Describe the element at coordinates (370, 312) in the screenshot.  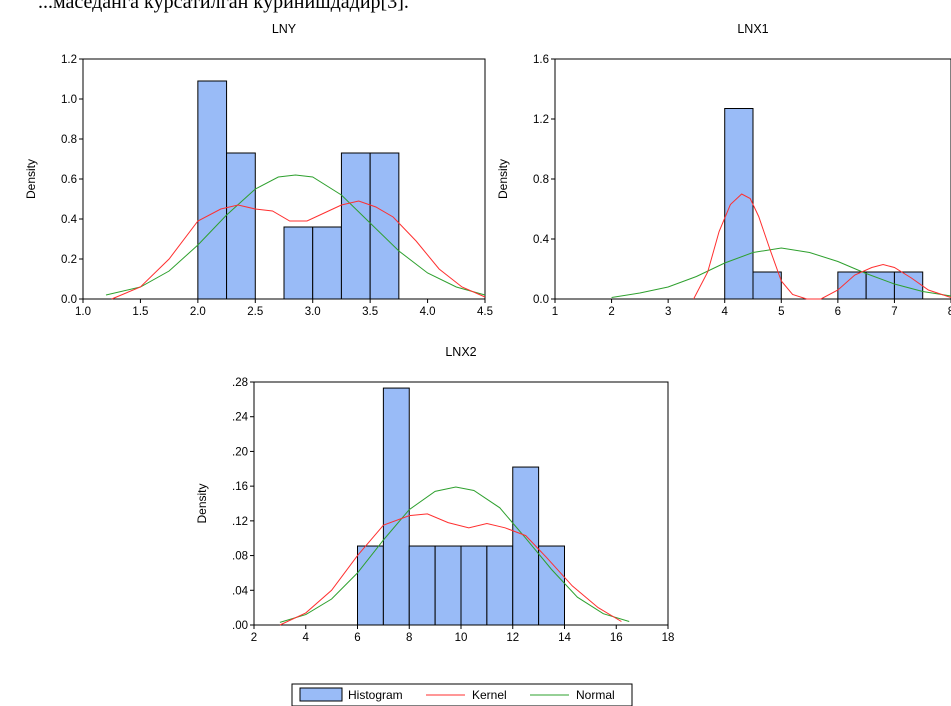
I see `x-tick-label: 3.5` at that location.